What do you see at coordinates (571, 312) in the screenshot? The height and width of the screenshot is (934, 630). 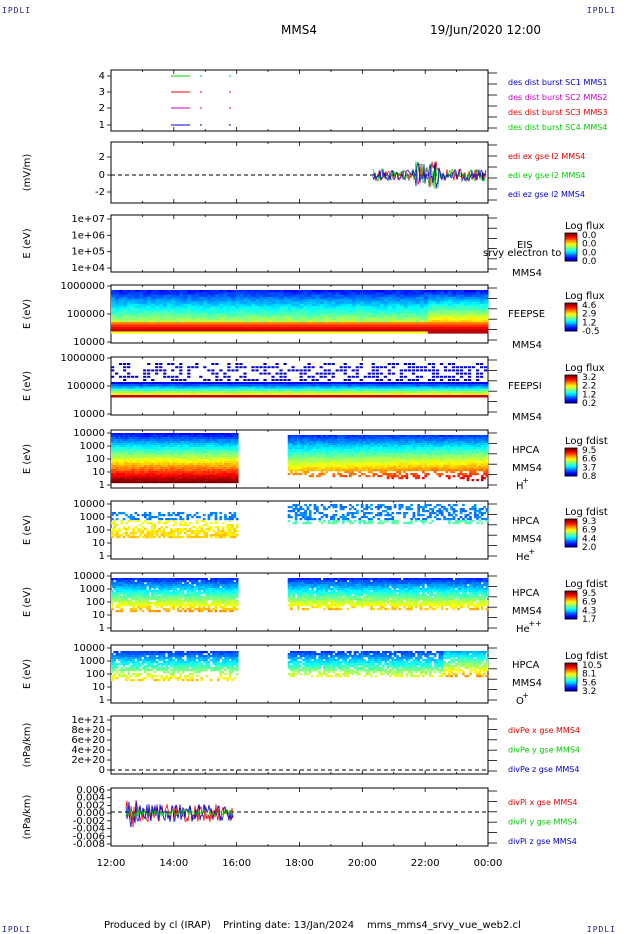 I see `colorbar-seg` at bounding box center [571, 312].